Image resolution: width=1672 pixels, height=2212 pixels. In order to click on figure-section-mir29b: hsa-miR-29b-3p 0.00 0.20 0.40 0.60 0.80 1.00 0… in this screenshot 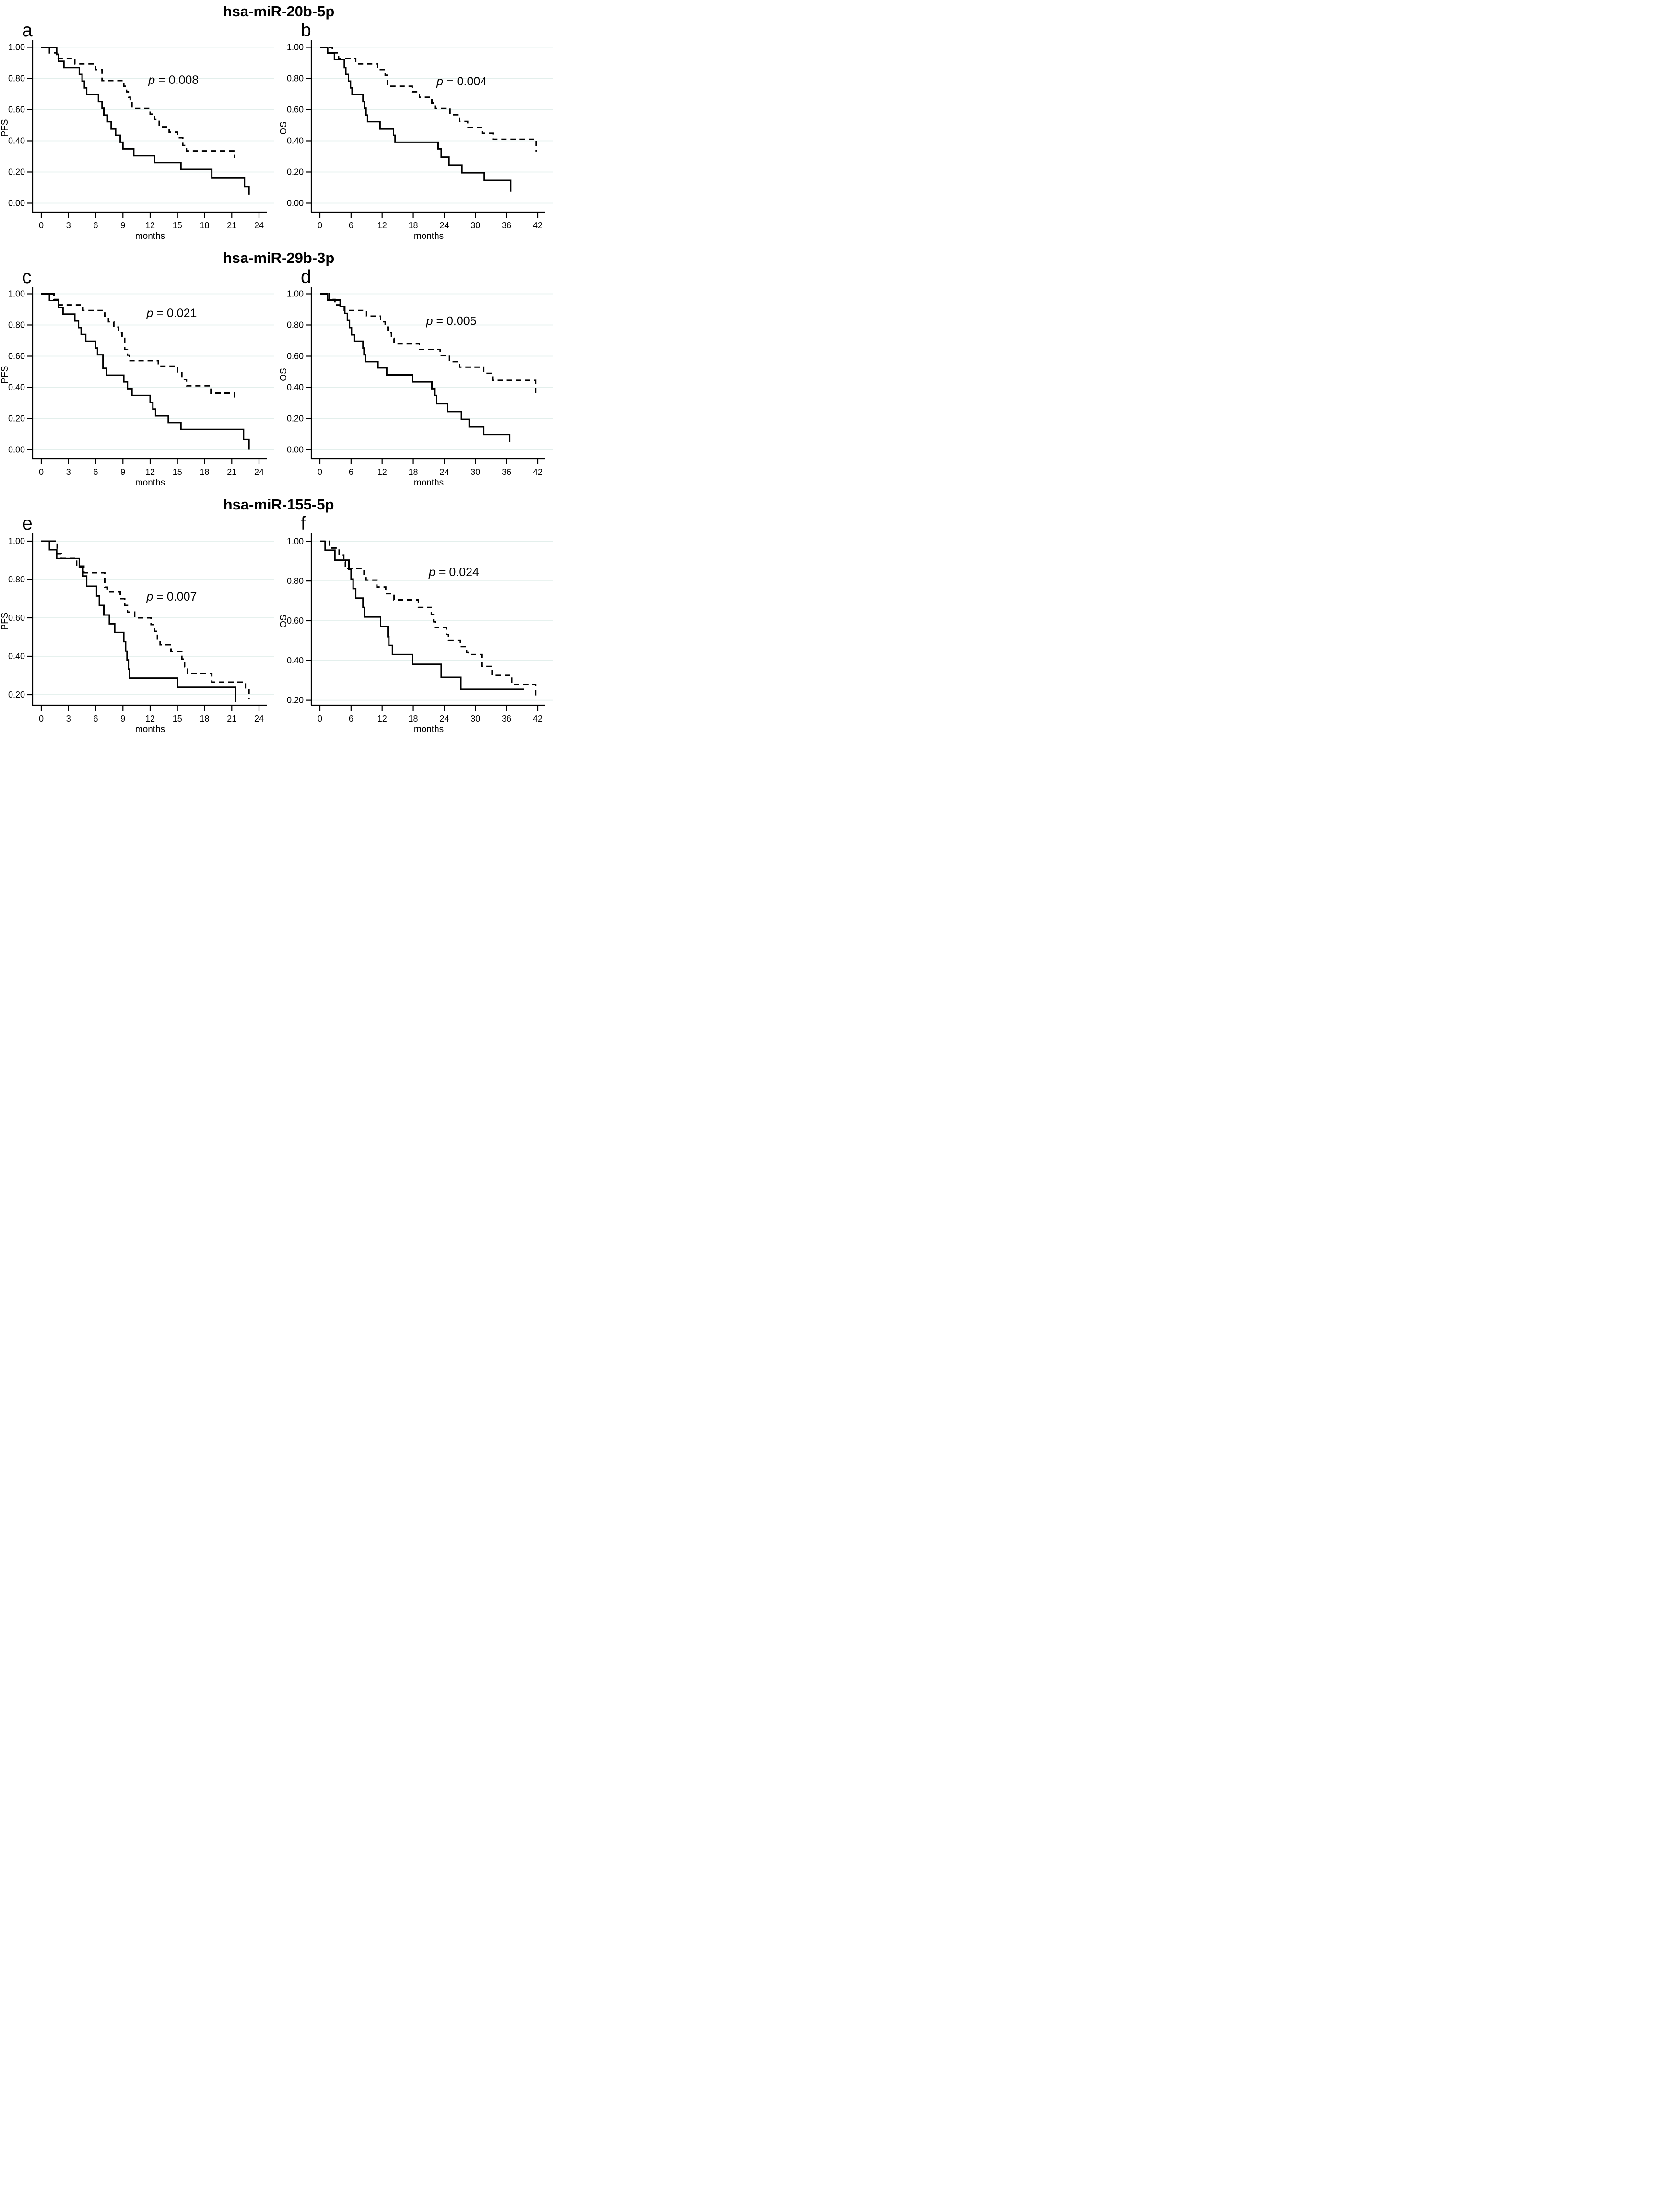, I will do `click(278, 365)`.